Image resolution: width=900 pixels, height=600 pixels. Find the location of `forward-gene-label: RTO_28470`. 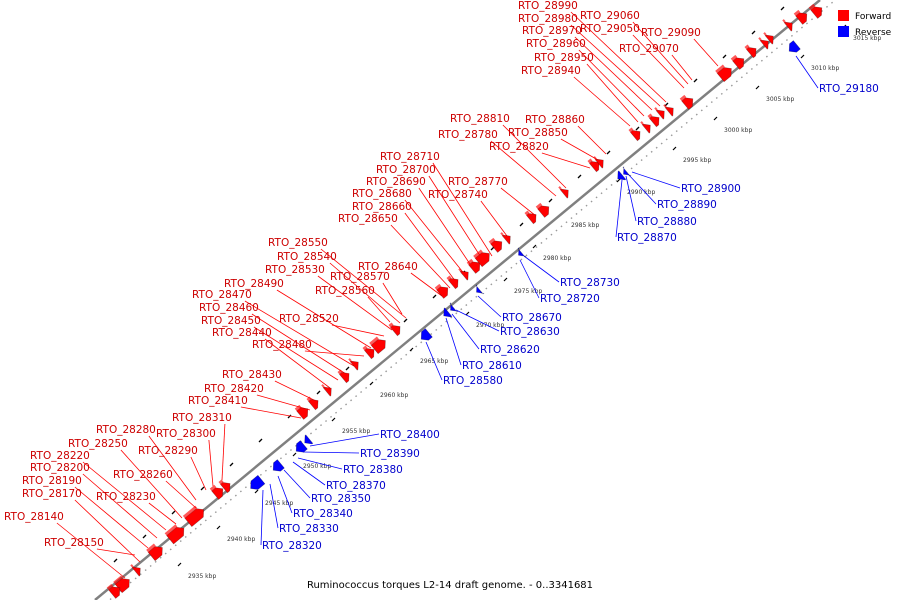

forward-gene-label: RTO_28470 is located at coordinates (222, 295).